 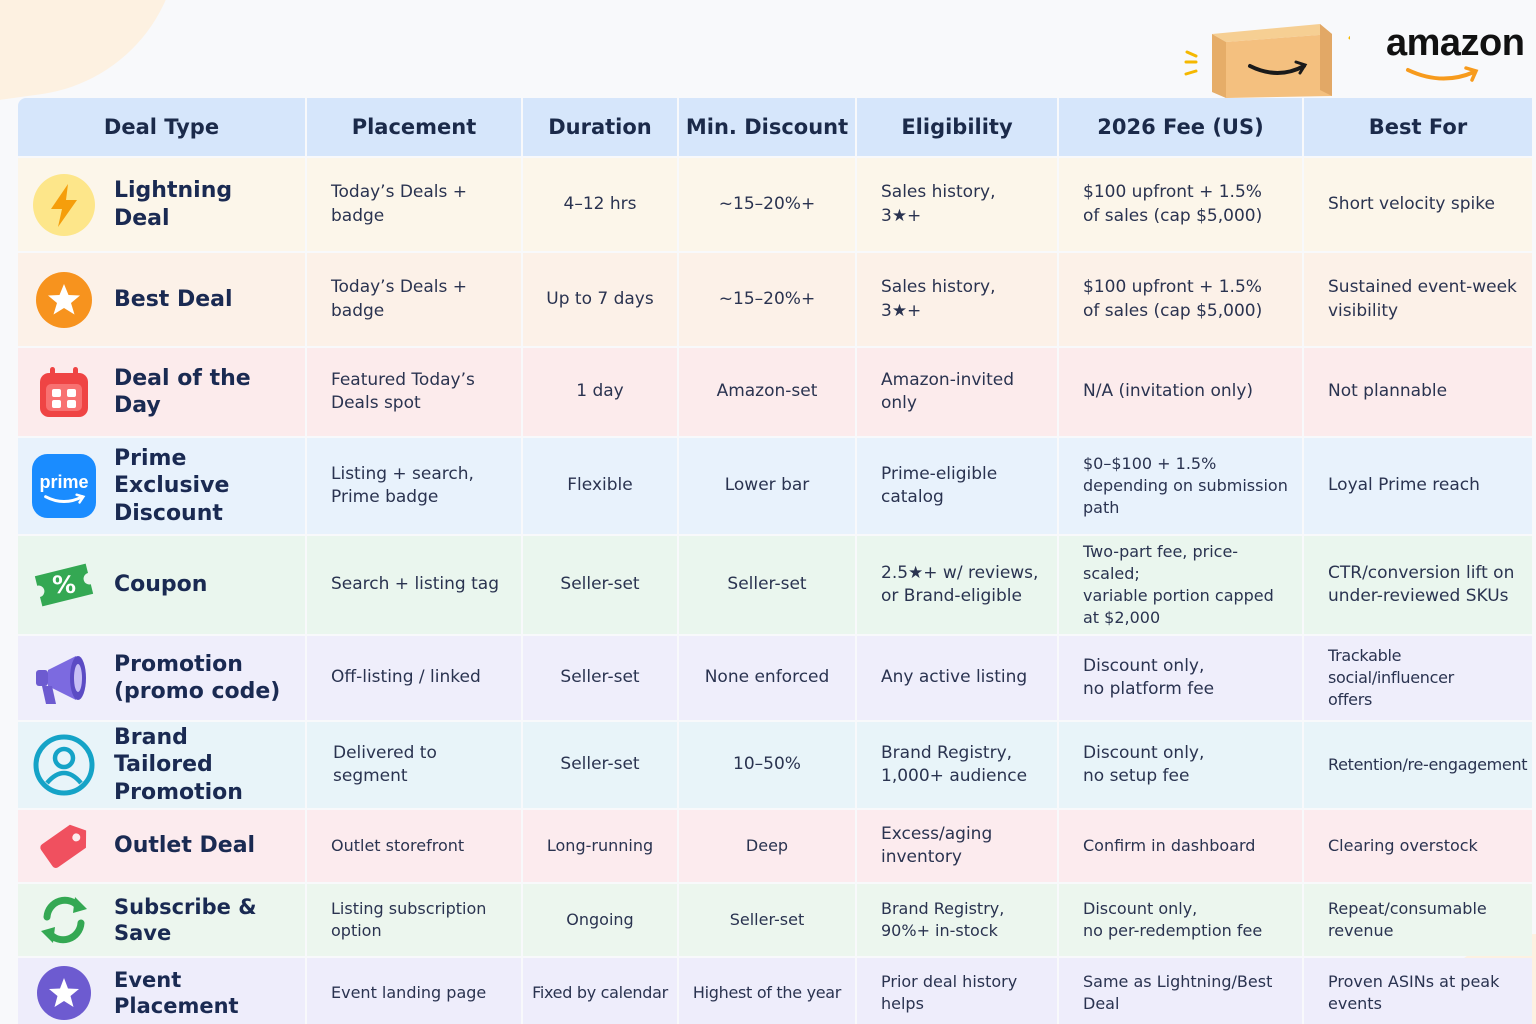 I want to click on deal-type-cell: Lightning Deal, so click(x=161, y=204).